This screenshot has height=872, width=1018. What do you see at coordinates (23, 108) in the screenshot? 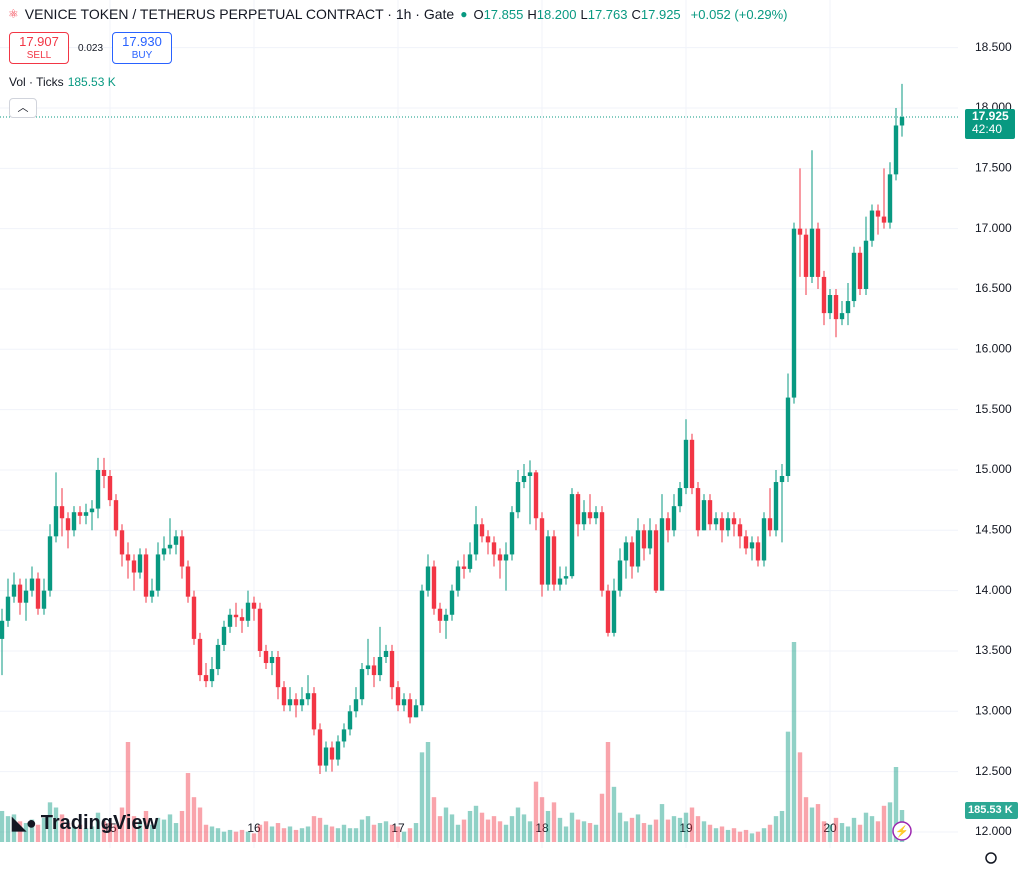
I see `collapse-button: ︿` at bounding box center [23, 108].